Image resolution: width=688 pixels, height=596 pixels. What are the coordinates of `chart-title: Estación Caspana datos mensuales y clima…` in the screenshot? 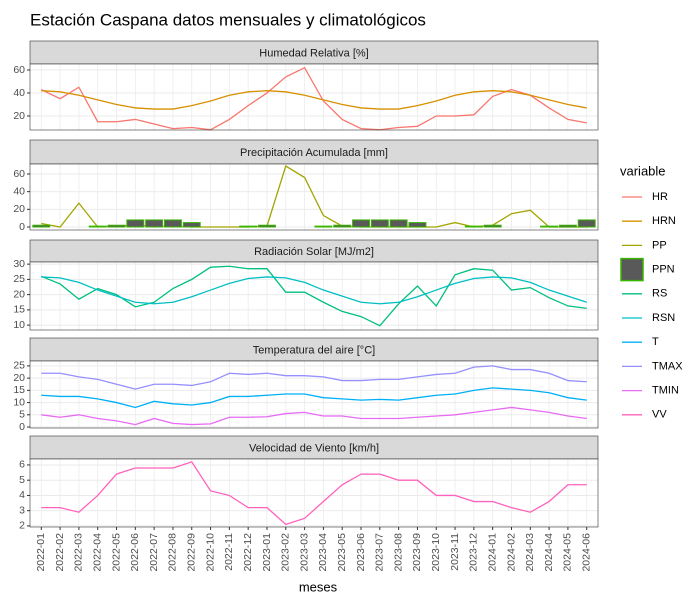 It's located at (228, 19).